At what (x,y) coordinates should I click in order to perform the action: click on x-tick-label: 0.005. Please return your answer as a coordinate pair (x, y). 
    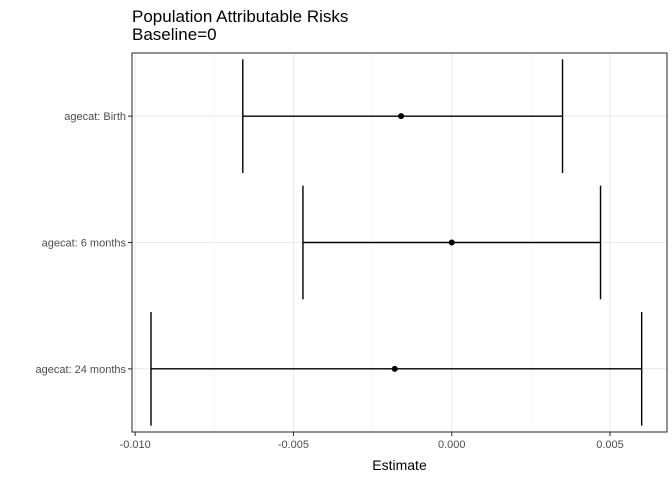
    Looking at the image, I should click on (610, 445).